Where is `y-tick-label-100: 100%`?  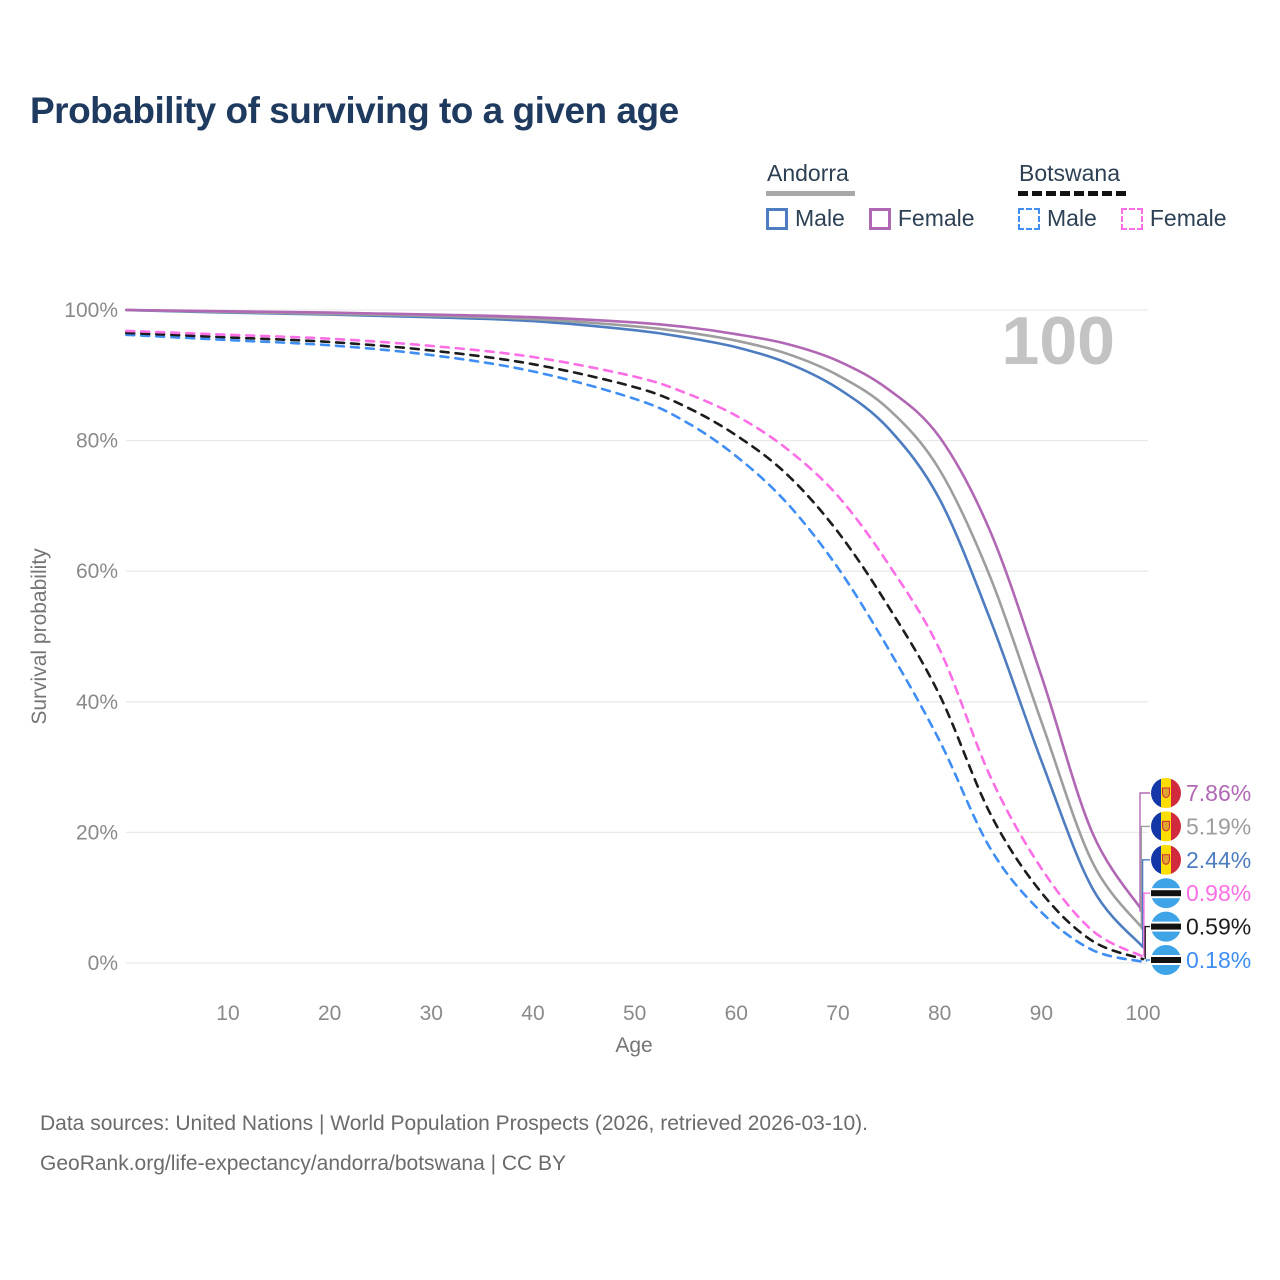 y-tick-label-100: 100% is located at coordinates (91, 310).